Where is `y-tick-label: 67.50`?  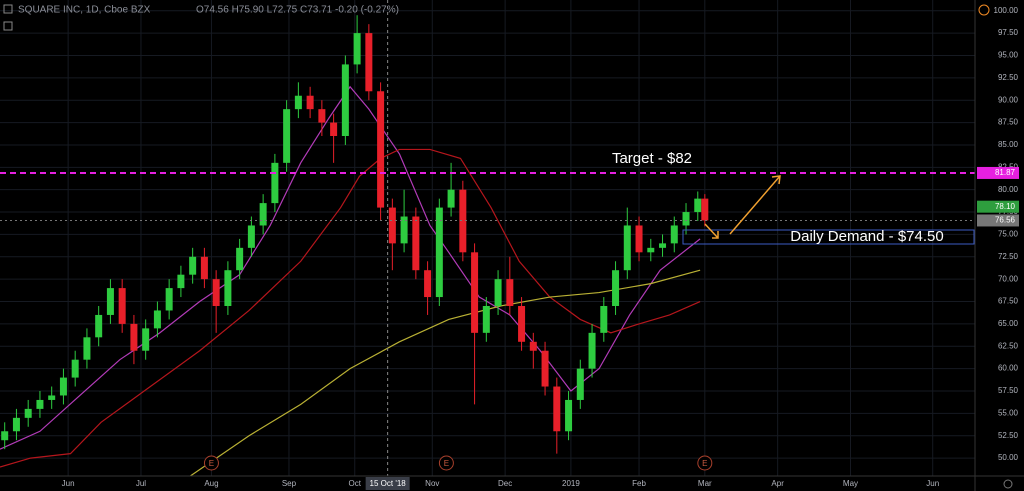
y-tick-label: 67.50 is located at coordinates (1008, 301).